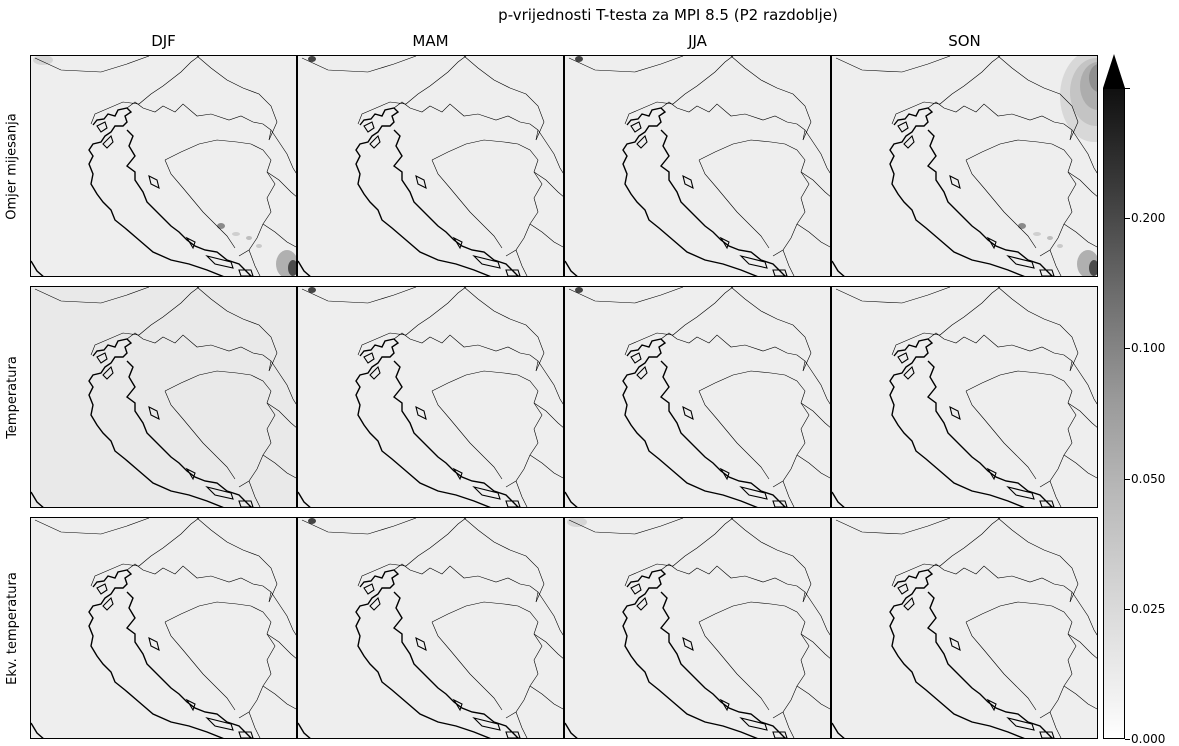 Image resolution: width=1179 pixels, height=746 pixels. Describe the element at coordinates (12, 397) in the screenshot. I see `row-label-temperatura: Temperatura` at that location.